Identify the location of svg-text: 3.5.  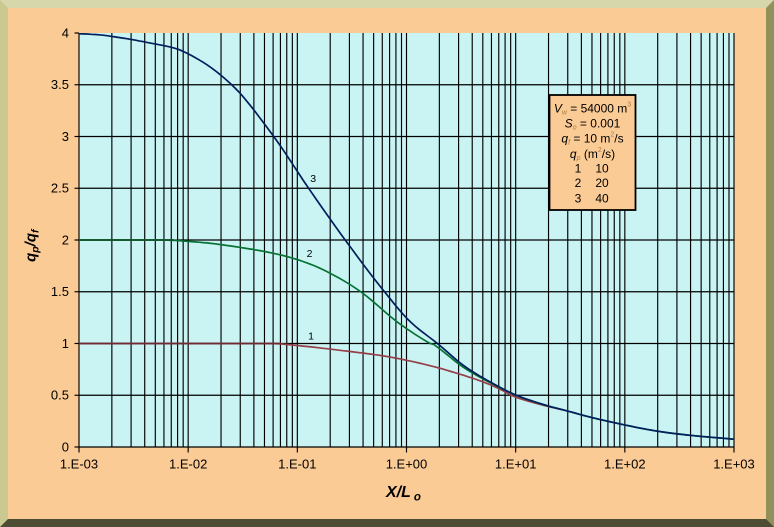
(60, 84).